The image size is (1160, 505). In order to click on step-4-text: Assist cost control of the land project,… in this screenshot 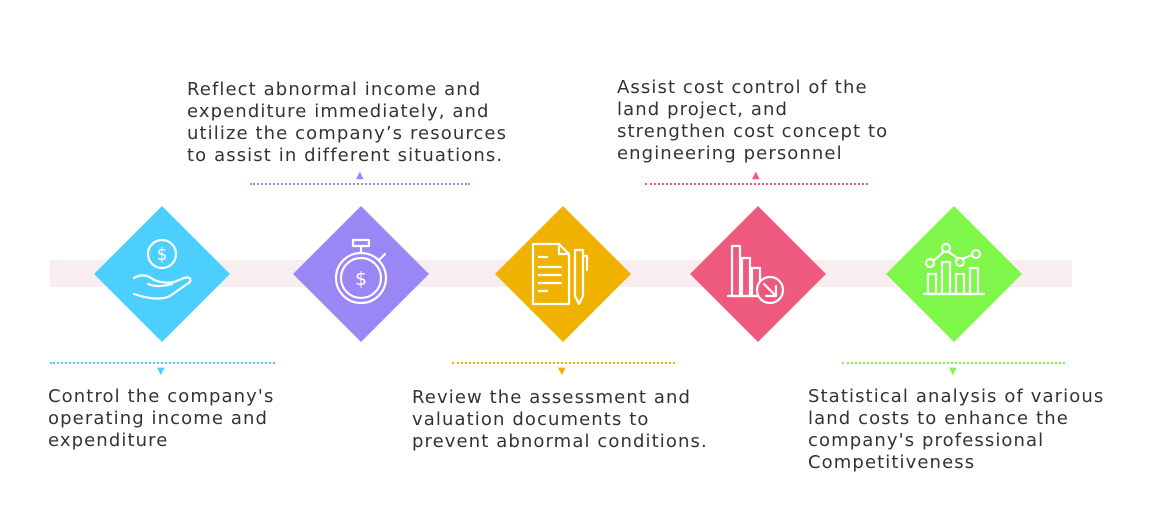, I will do `click(752, 121)`.